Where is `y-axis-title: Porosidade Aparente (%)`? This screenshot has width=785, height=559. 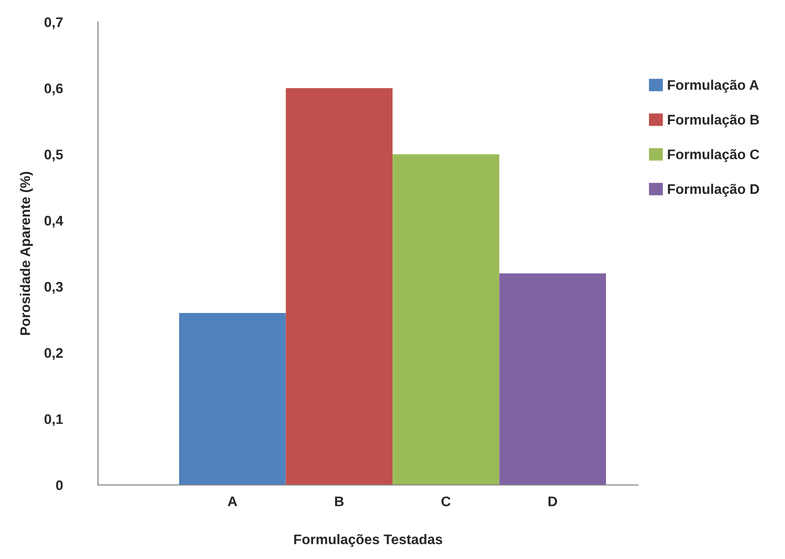 y-axis-title: Porosidade Aparente (%) is located at coordinates (26, 253).